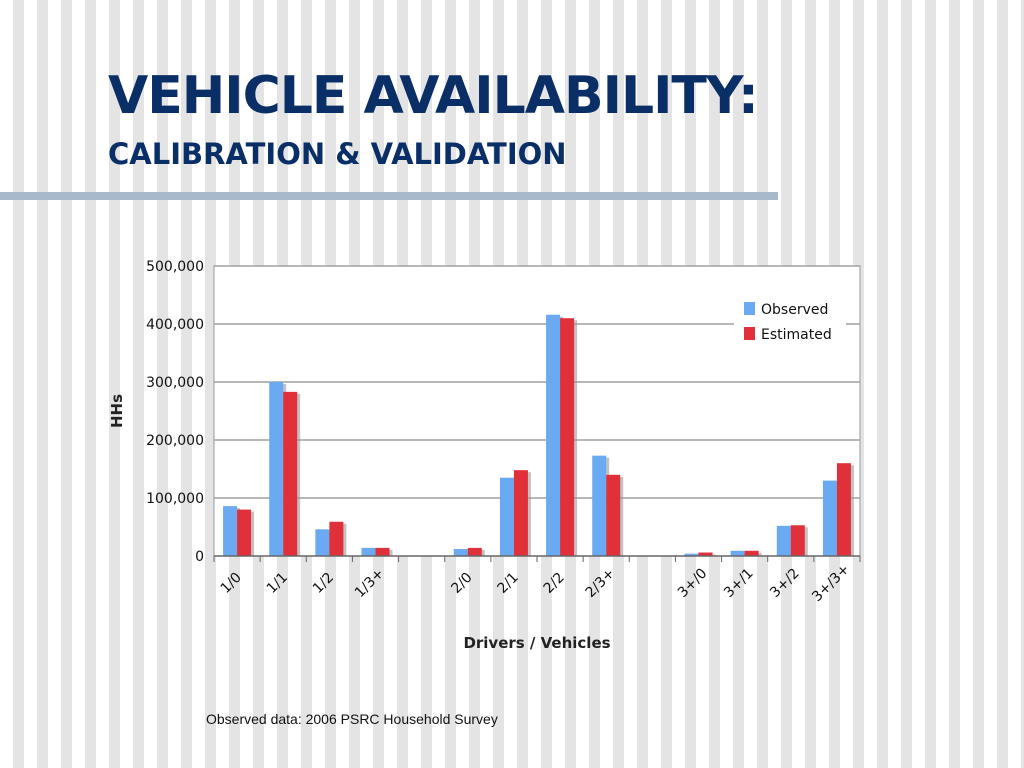  Describe the element at coordinates (290, 473) in the screenshot. I see `bar-estimated-1/1` at that location.